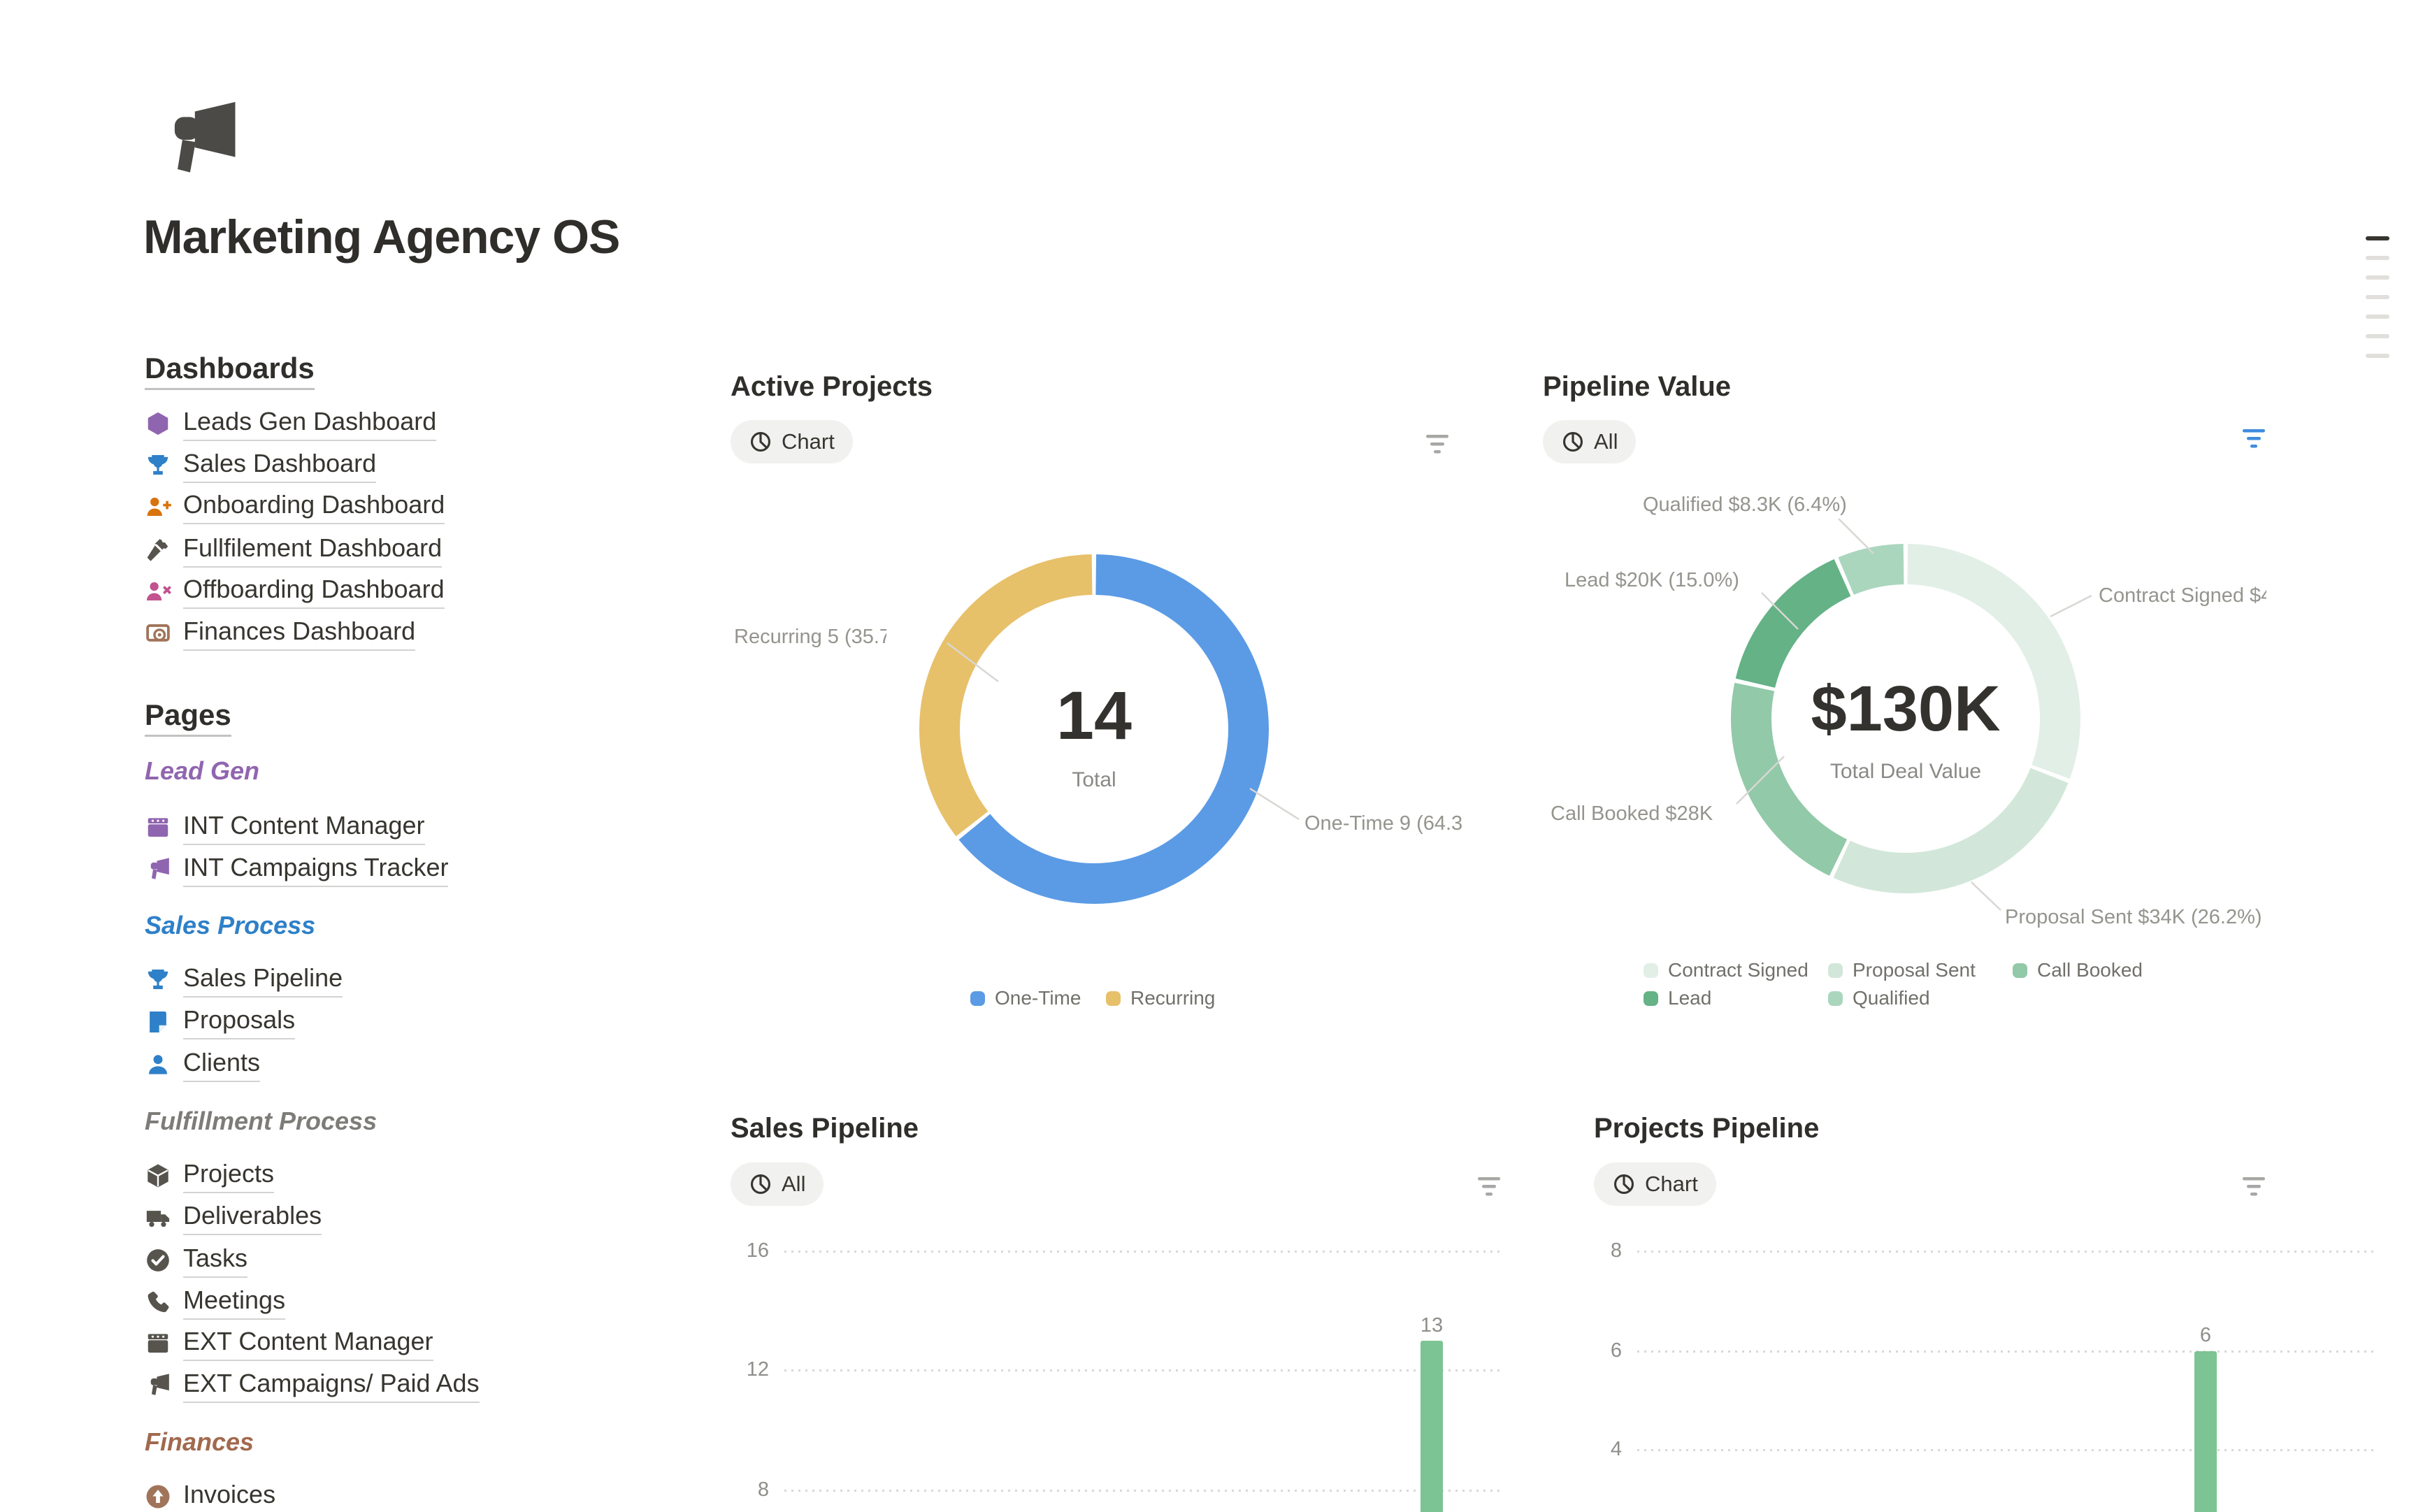 The width and height of the screenshot is (2416, 1512). Describe the element at coordinates (158, 1175) in the screenshot. I see `package-icon` at that location.